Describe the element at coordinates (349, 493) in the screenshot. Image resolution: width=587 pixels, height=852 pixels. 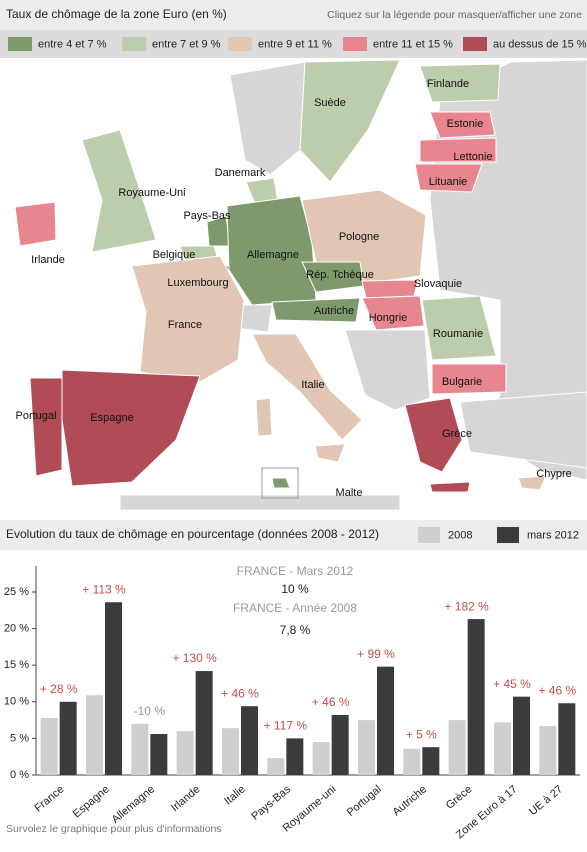
I see `country-label: Malte` at that location.